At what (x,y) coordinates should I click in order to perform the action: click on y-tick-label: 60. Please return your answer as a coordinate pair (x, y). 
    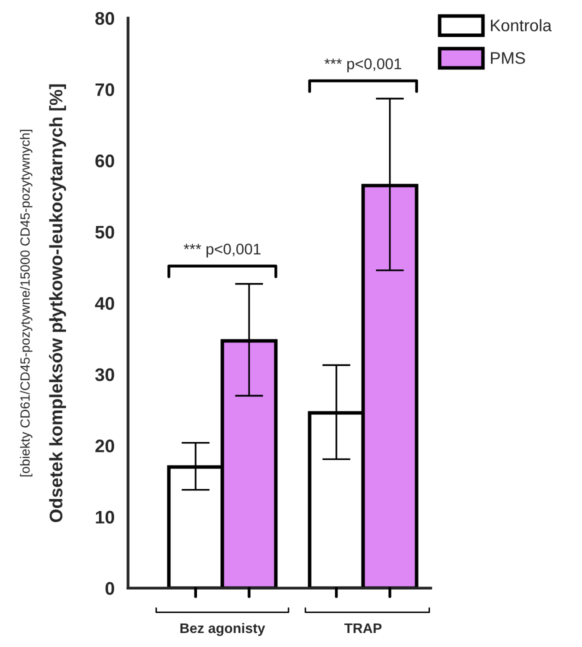
    Looking at the image, I should click on (104, 161).